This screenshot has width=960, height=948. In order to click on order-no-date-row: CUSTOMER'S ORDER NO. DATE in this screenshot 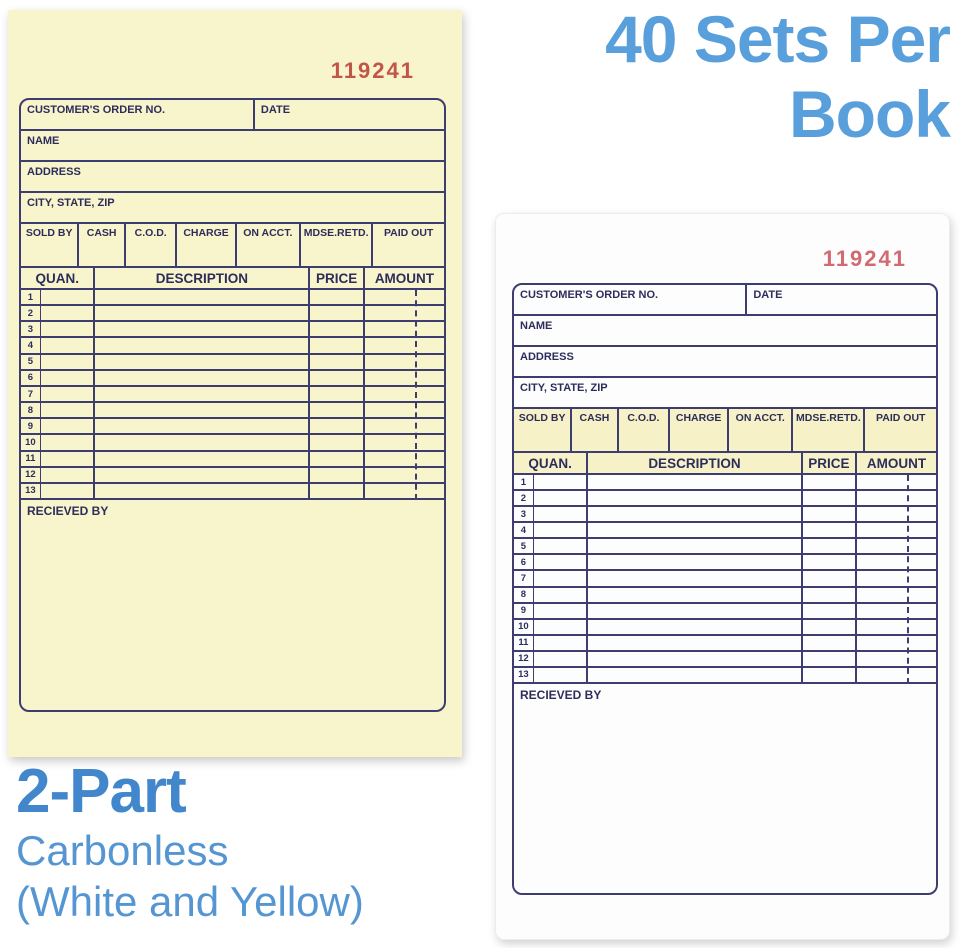, I will do `click(725, 300)`.